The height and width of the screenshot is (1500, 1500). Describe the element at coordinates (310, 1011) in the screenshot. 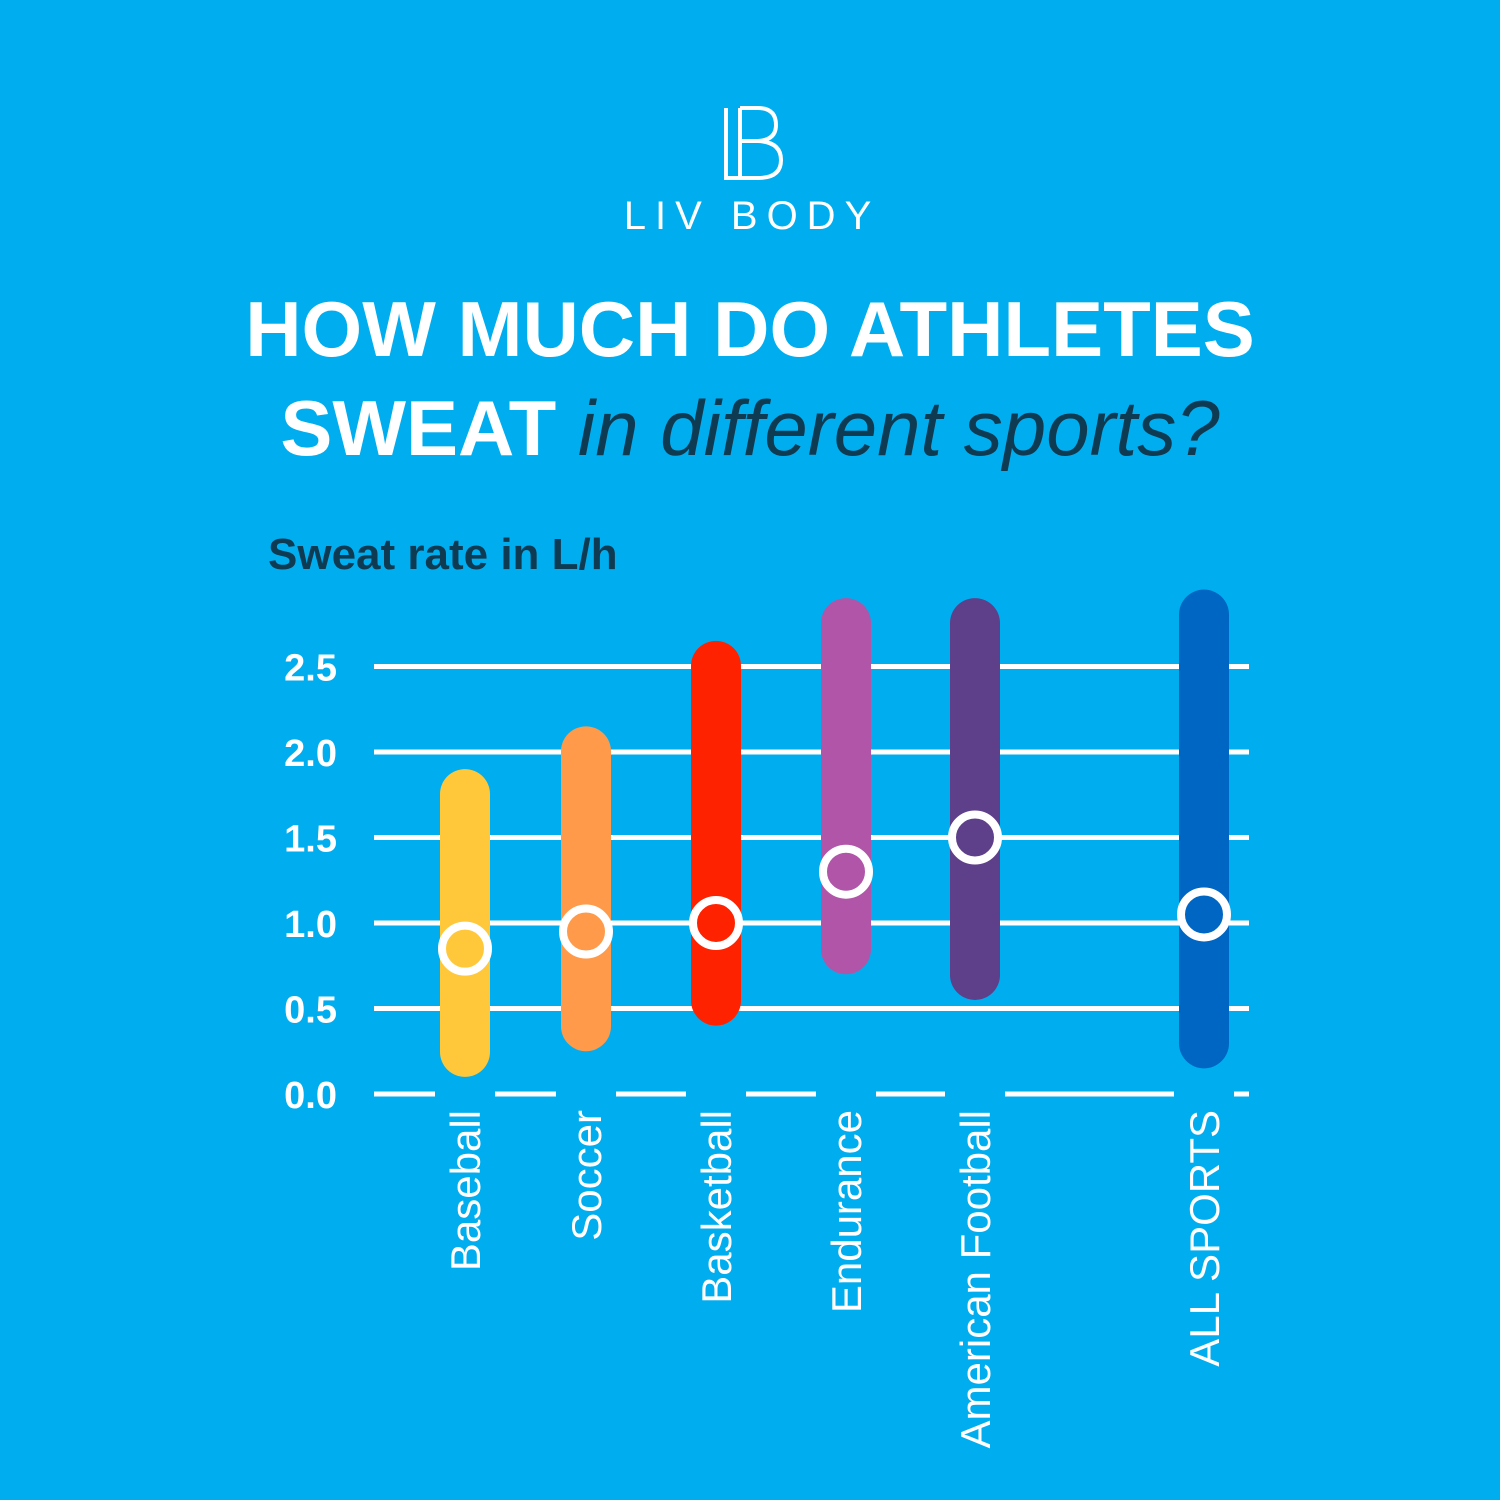

I see `y-tick-label: 0.5` at that location.